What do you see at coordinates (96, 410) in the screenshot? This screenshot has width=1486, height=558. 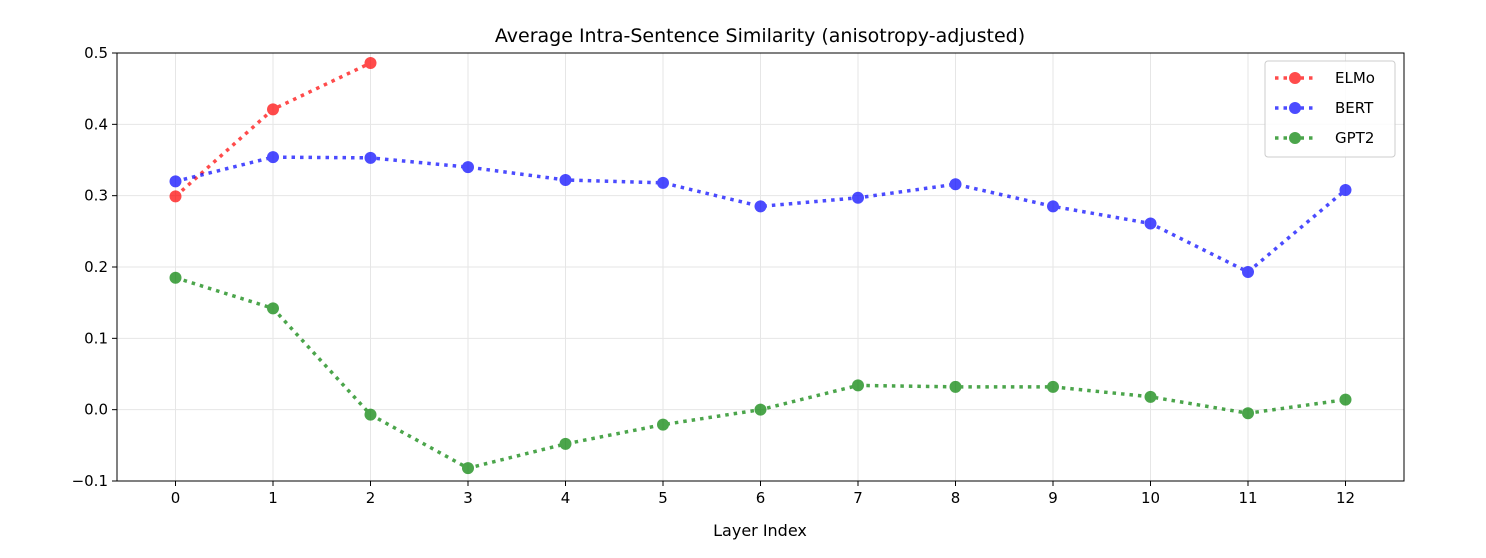 I see `y-tick-label: 0.0` at bounding box center [96, 410].